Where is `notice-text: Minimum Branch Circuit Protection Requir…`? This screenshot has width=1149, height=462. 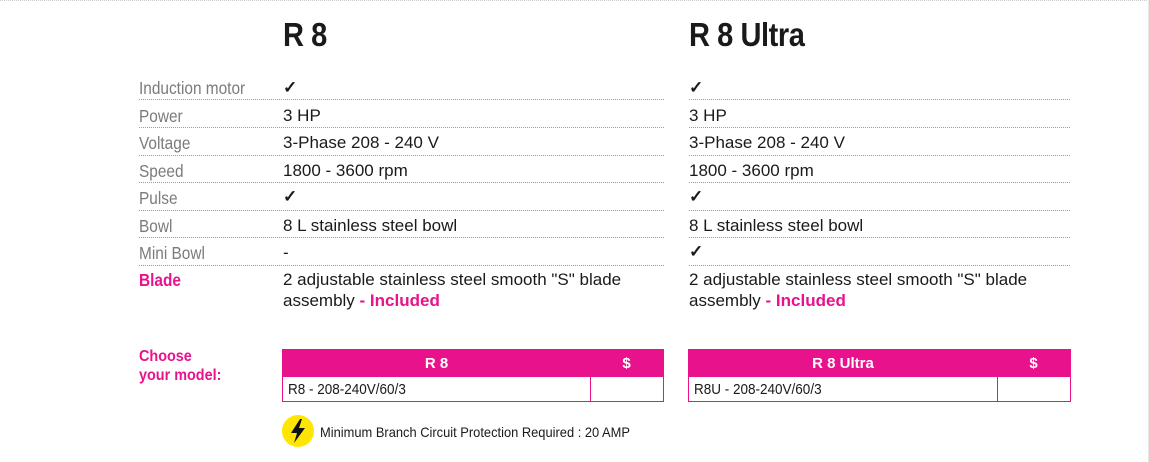
notice-text: Minimum Branch Circuit Protection Requir… is located at coordinates (475, 432).